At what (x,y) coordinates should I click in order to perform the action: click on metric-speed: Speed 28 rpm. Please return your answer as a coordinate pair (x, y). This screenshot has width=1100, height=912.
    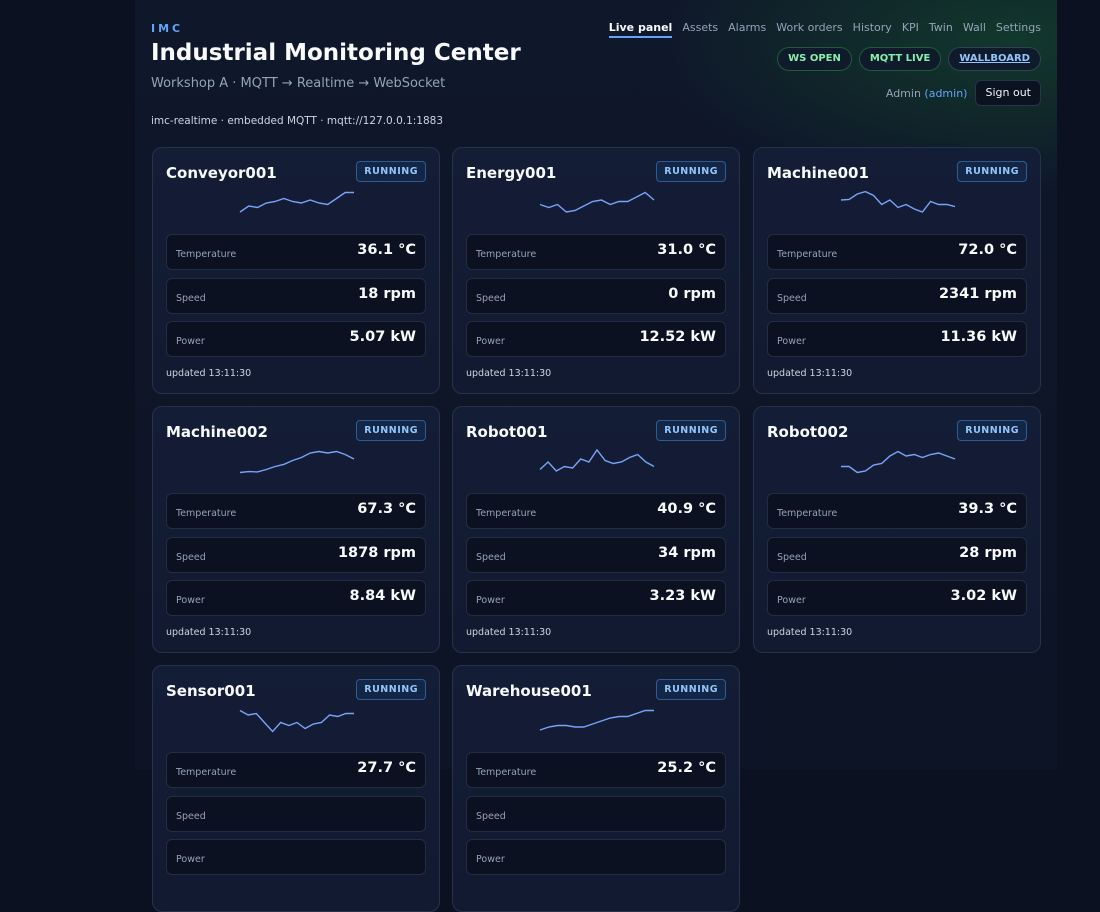
    Looking at the image, I should click on (897, 555).